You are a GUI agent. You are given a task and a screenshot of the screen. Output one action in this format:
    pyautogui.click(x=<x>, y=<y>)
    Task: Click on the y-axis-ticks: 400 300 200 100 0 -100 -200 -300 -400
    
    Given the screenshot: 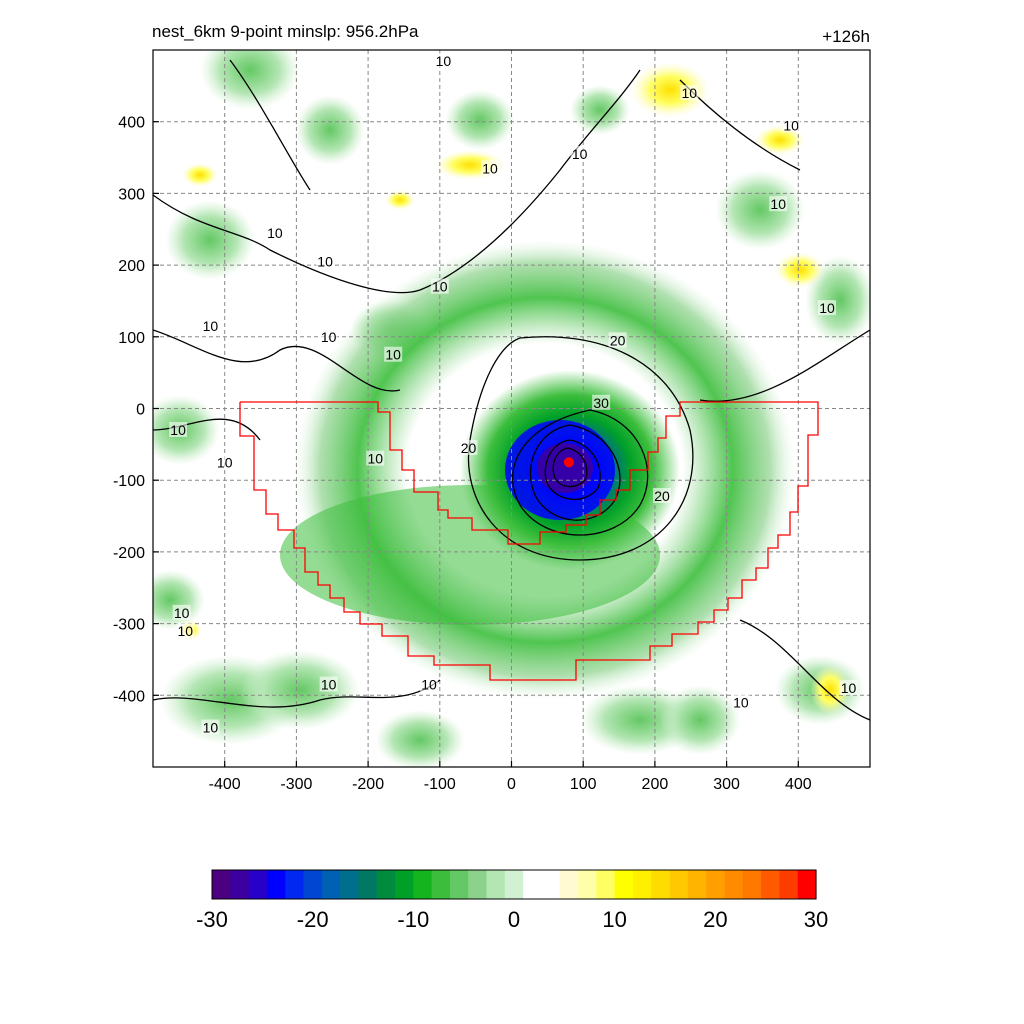 What is the action you would take?
    pyautogui.click(x=136, y=410)
    